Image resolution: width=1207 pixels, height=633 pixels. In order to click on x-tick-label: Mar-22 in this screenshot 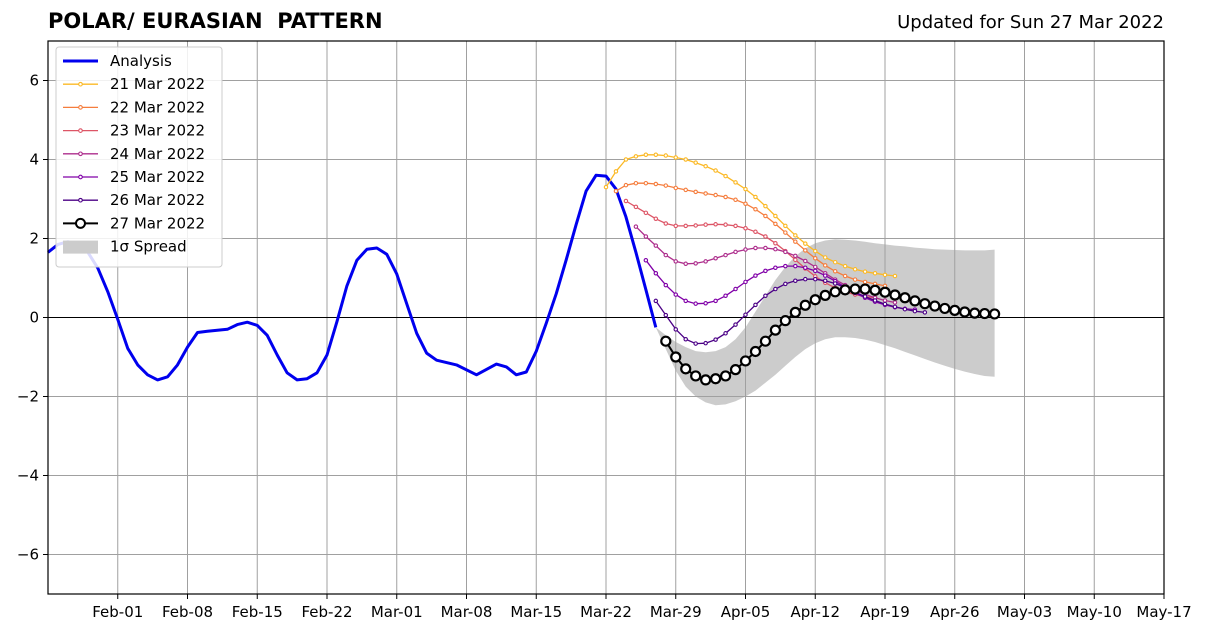, I will do `click(606, 612)`.